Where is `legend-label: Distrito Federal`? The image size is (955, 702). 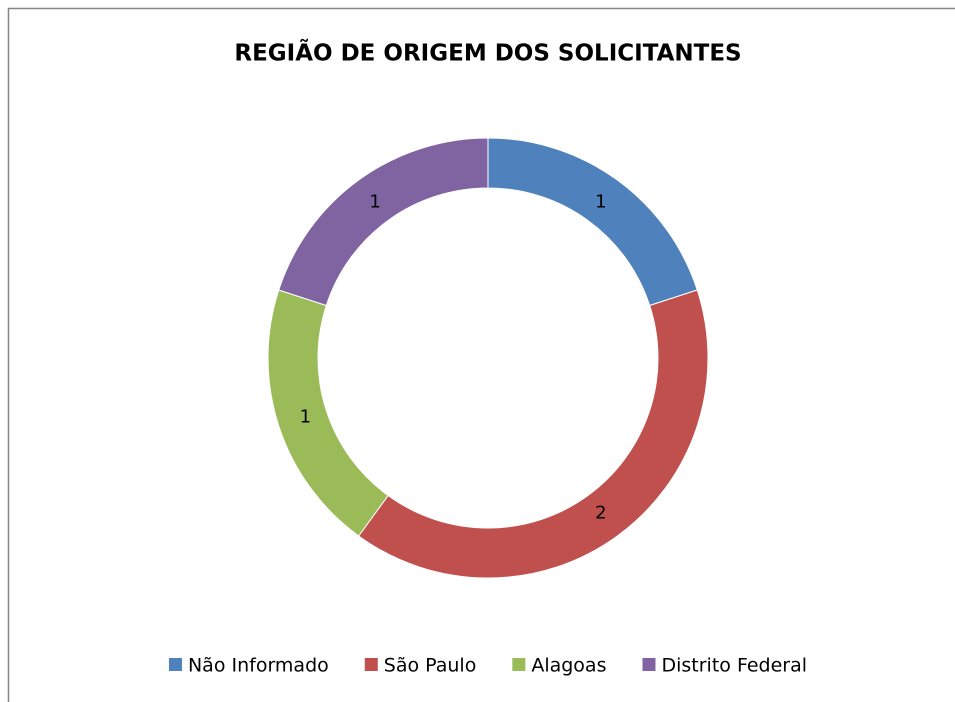
legend-label: Distrito Federal is located at coordinates (734, 666).